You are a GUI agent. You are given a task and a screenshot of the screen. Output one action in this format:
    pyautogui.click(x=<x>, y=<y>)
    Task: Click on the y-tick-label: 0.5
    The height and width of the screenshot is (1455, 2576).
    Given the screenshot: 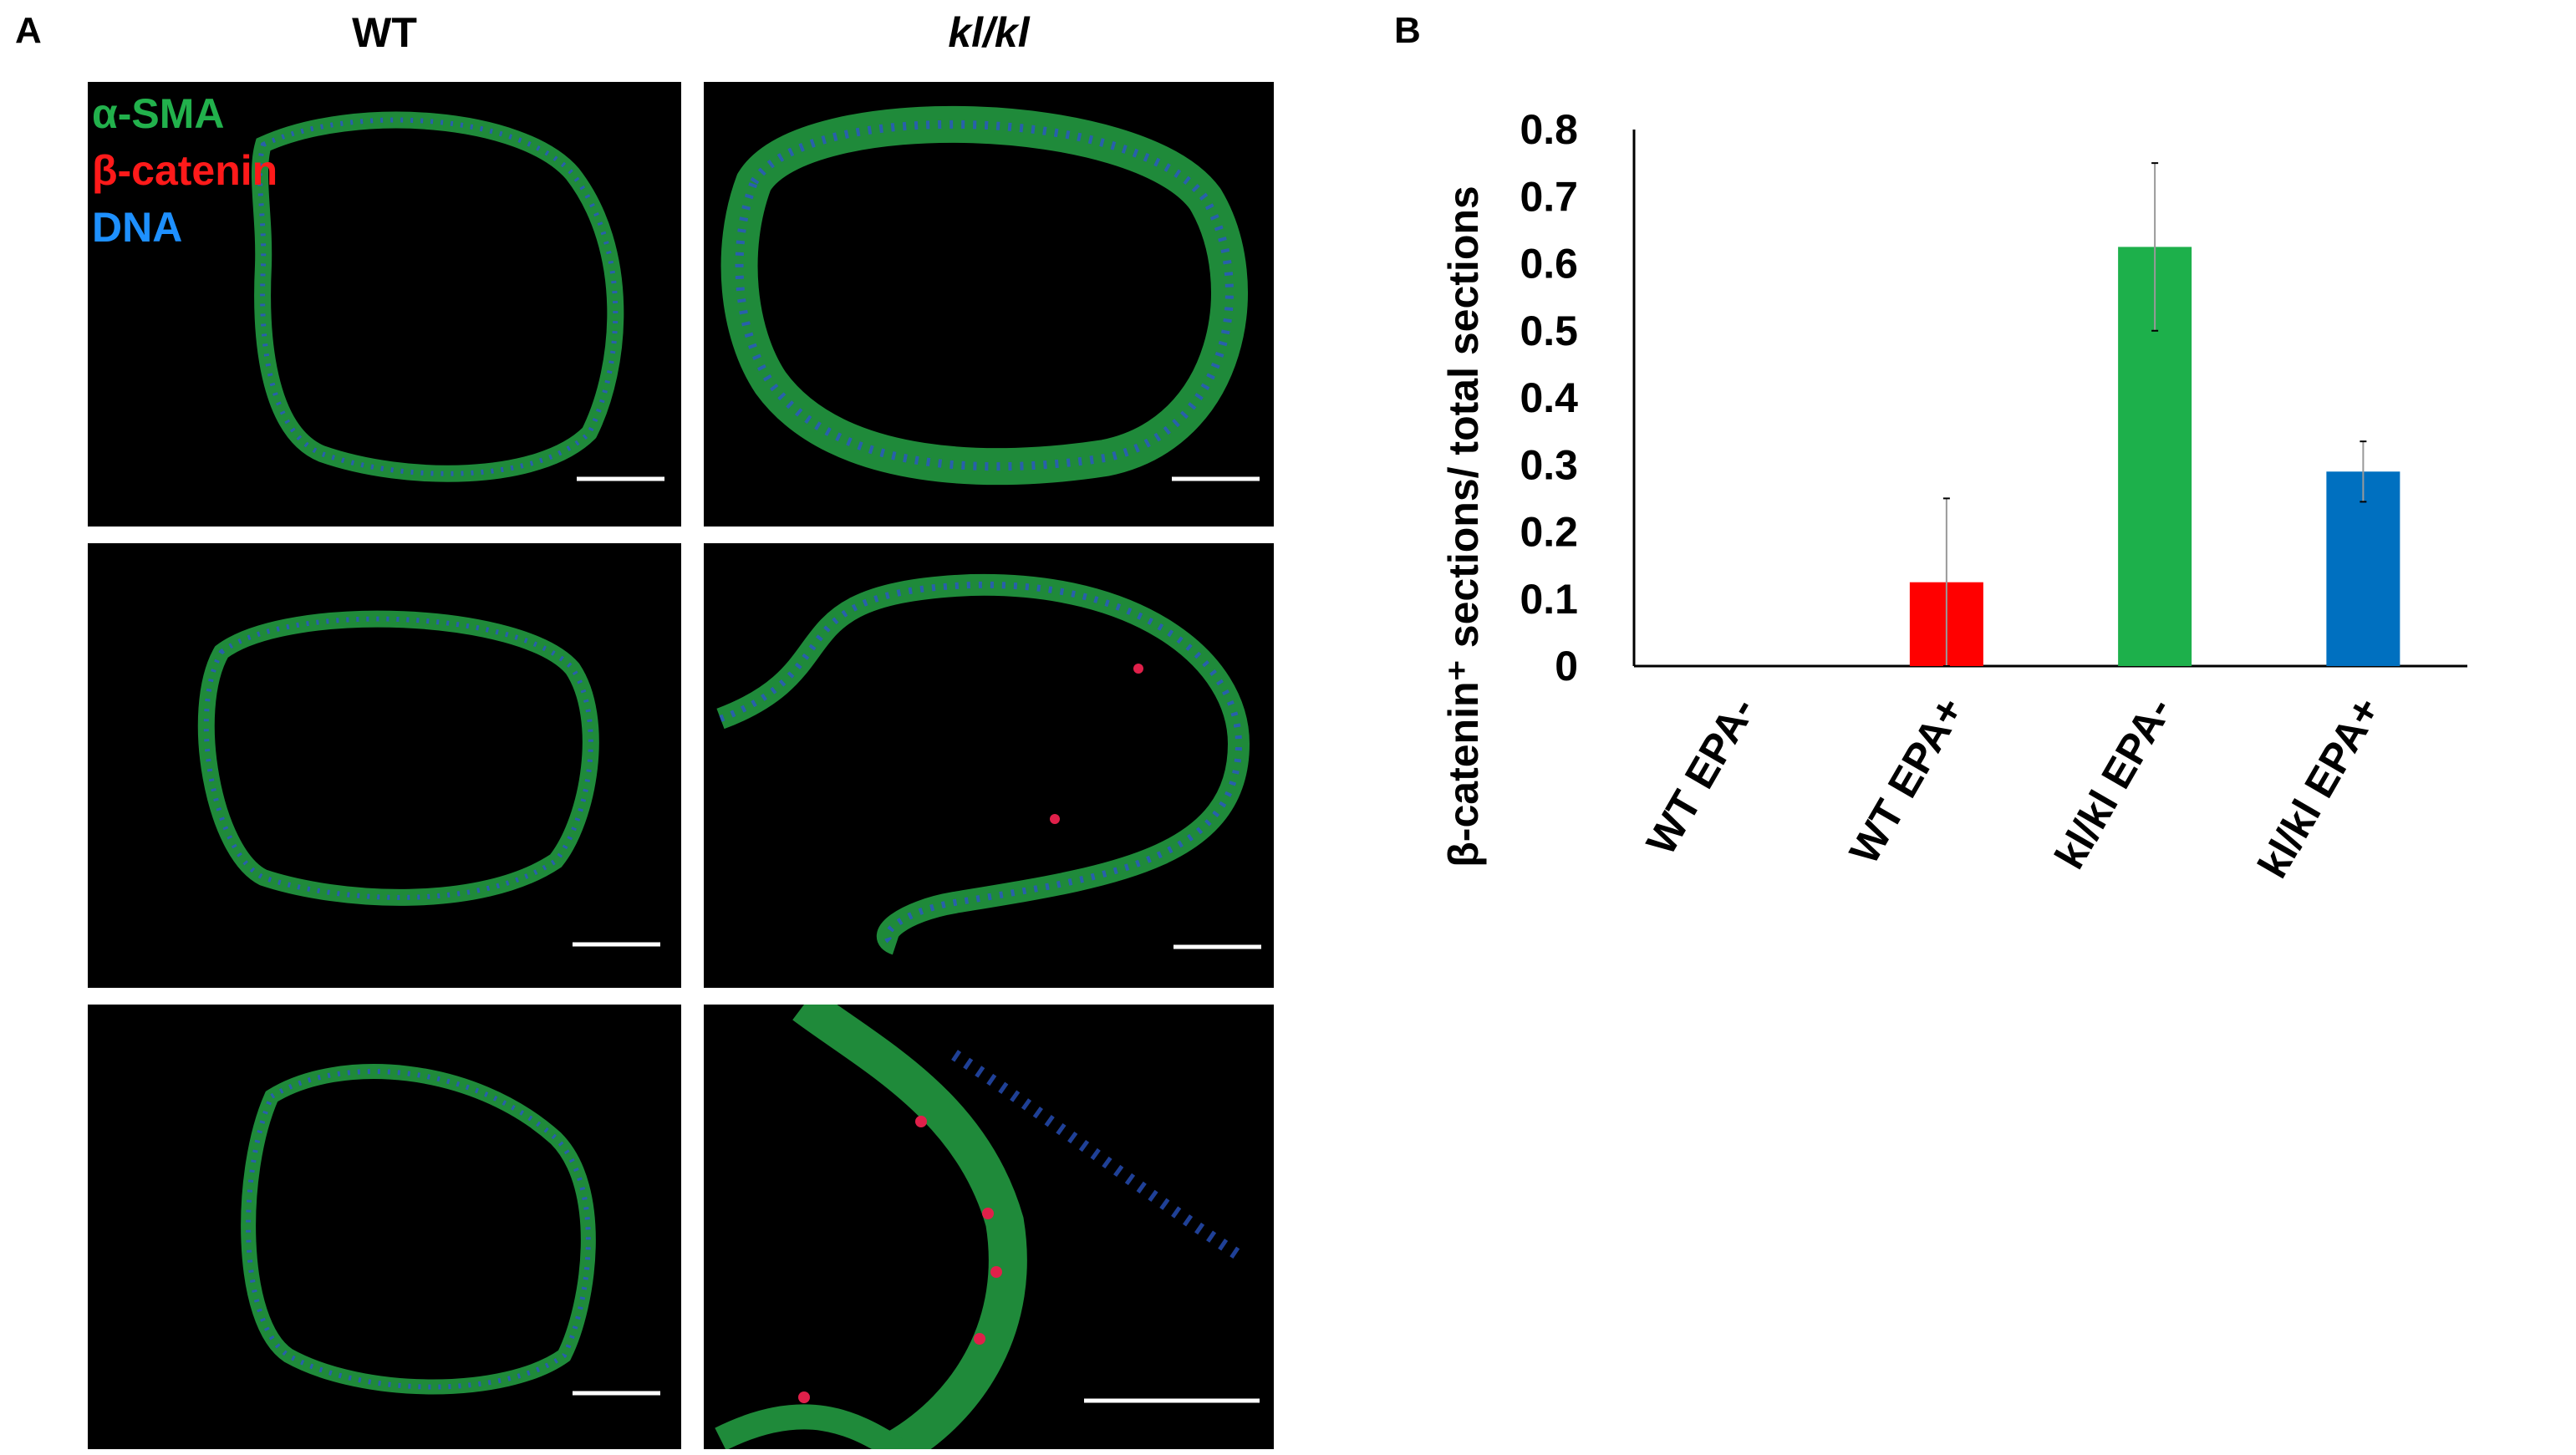 What is the action you would take?
    pyautogui.click(x=1549, y=331)
    